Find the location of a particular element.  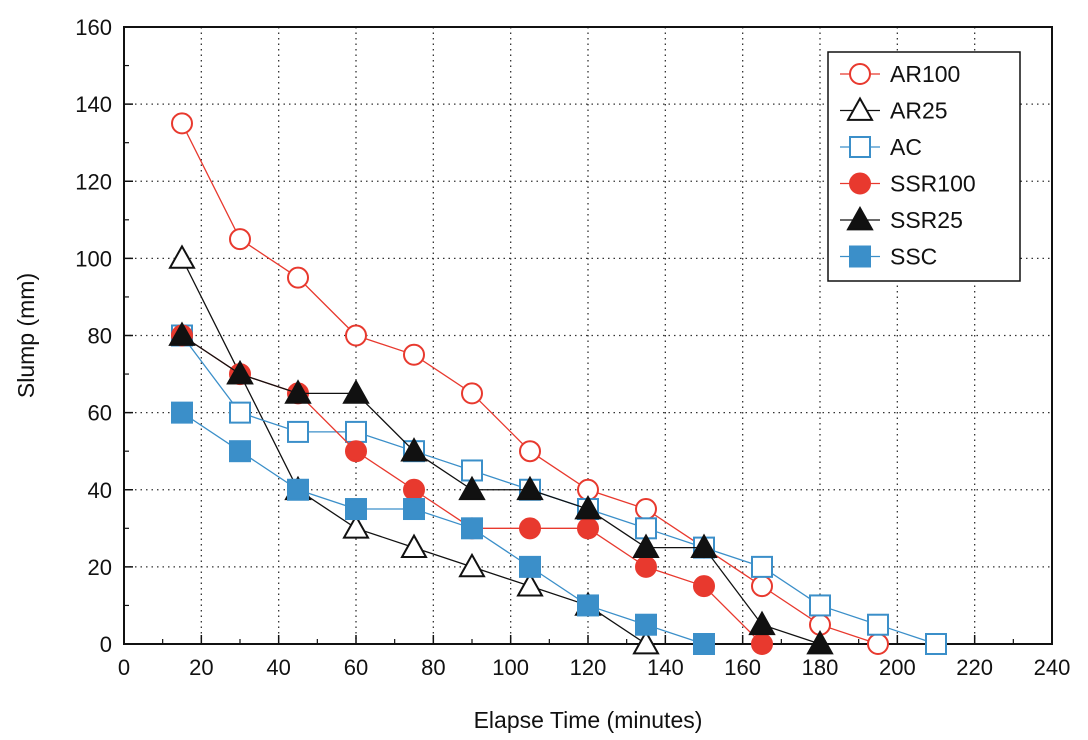

legend-label: SSC is located at coordinates (913, 257).